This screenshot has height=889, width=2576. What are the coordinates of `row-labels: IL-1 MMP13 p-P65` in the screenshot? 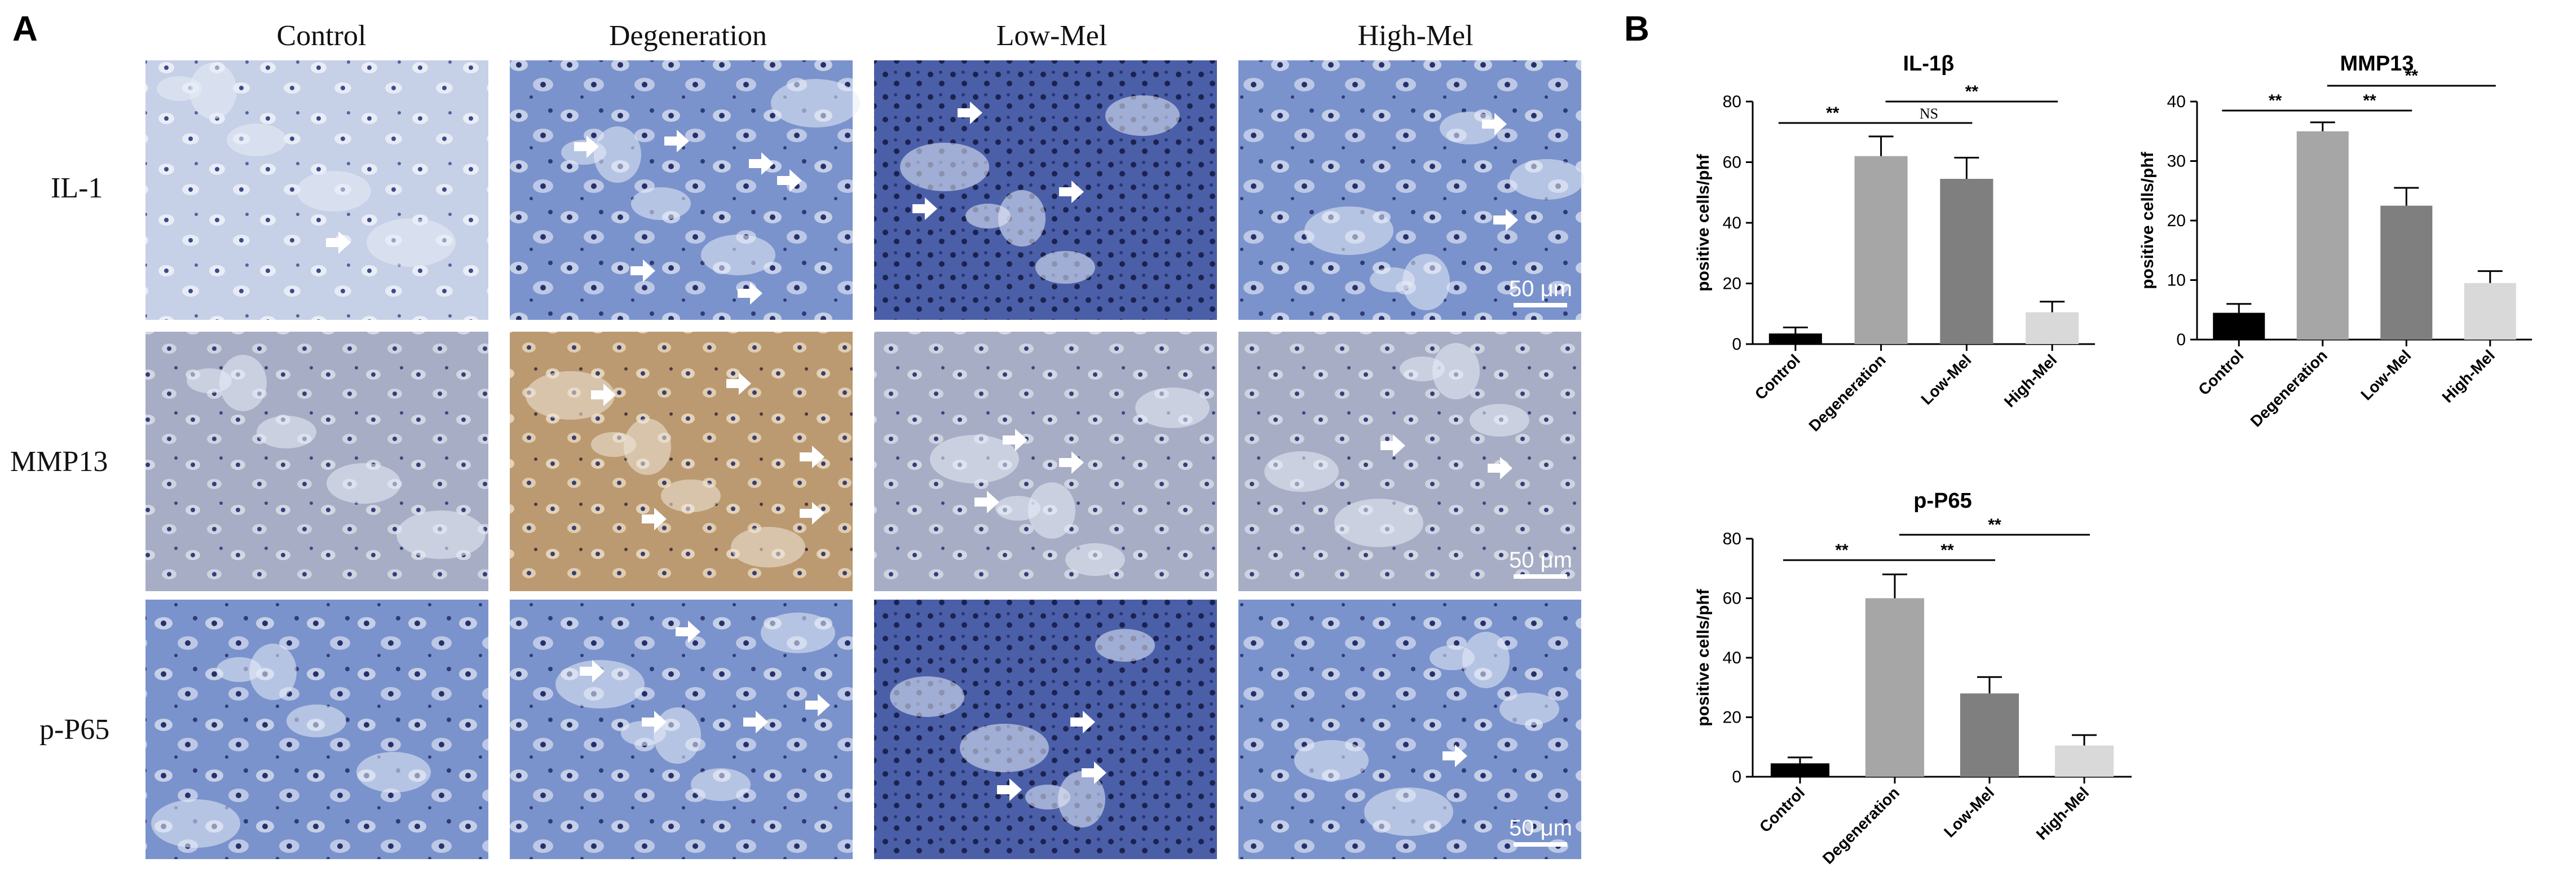 It's located at (59, 459).